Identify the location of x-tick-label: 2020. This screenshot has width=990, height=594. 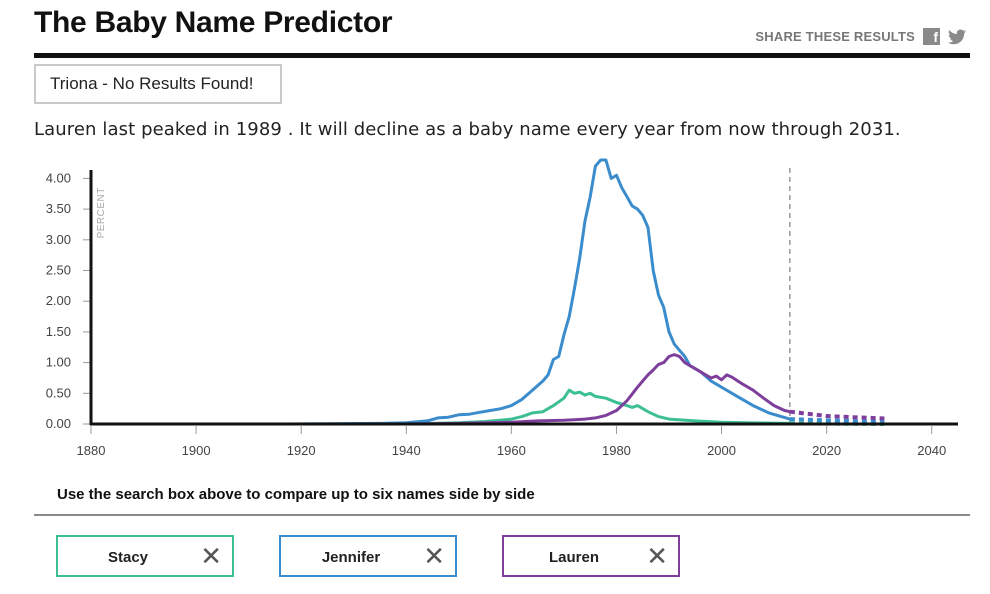
(826, 450).